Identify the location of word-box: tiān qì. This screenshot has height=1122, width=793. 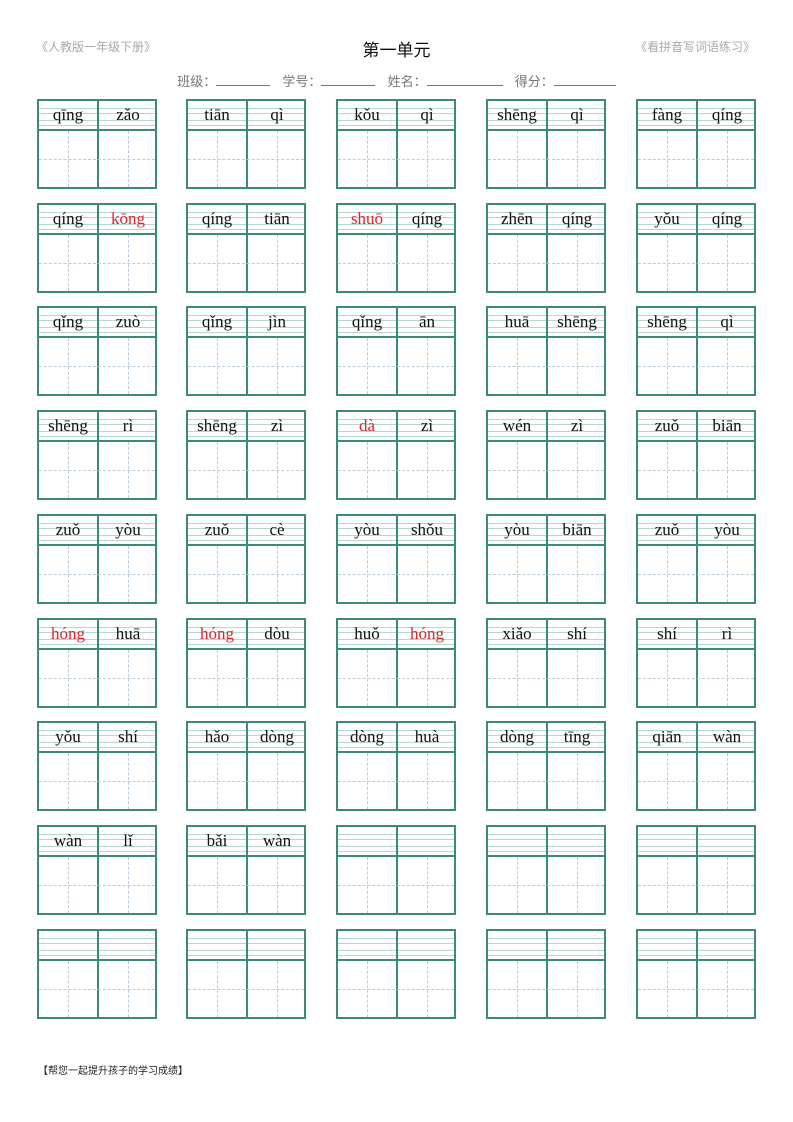
(246, 144).